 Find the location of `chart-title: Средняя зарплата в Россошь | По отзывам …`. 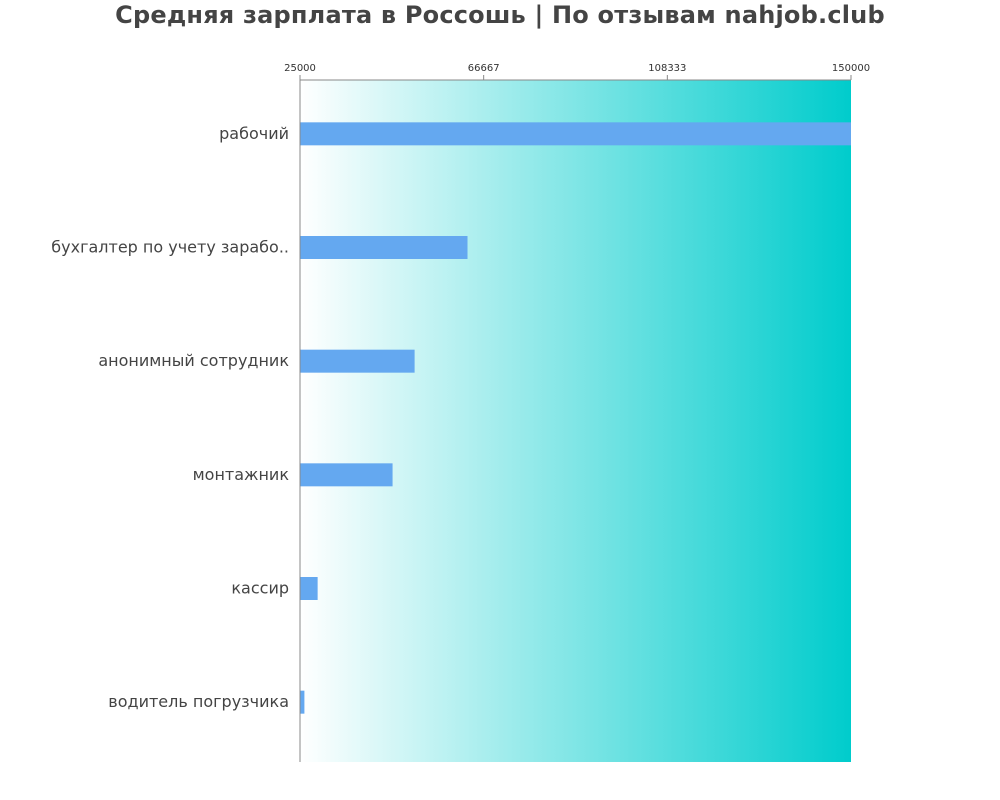

chart-title: Средняя зарплата в Россошь | По отзывам … is located at coordinates (500, 15).